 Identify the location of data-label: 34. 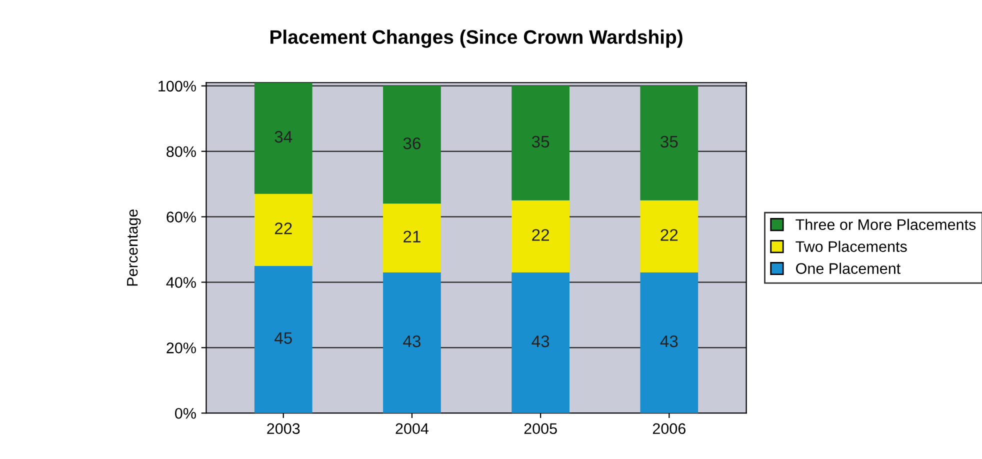
(283, 136).